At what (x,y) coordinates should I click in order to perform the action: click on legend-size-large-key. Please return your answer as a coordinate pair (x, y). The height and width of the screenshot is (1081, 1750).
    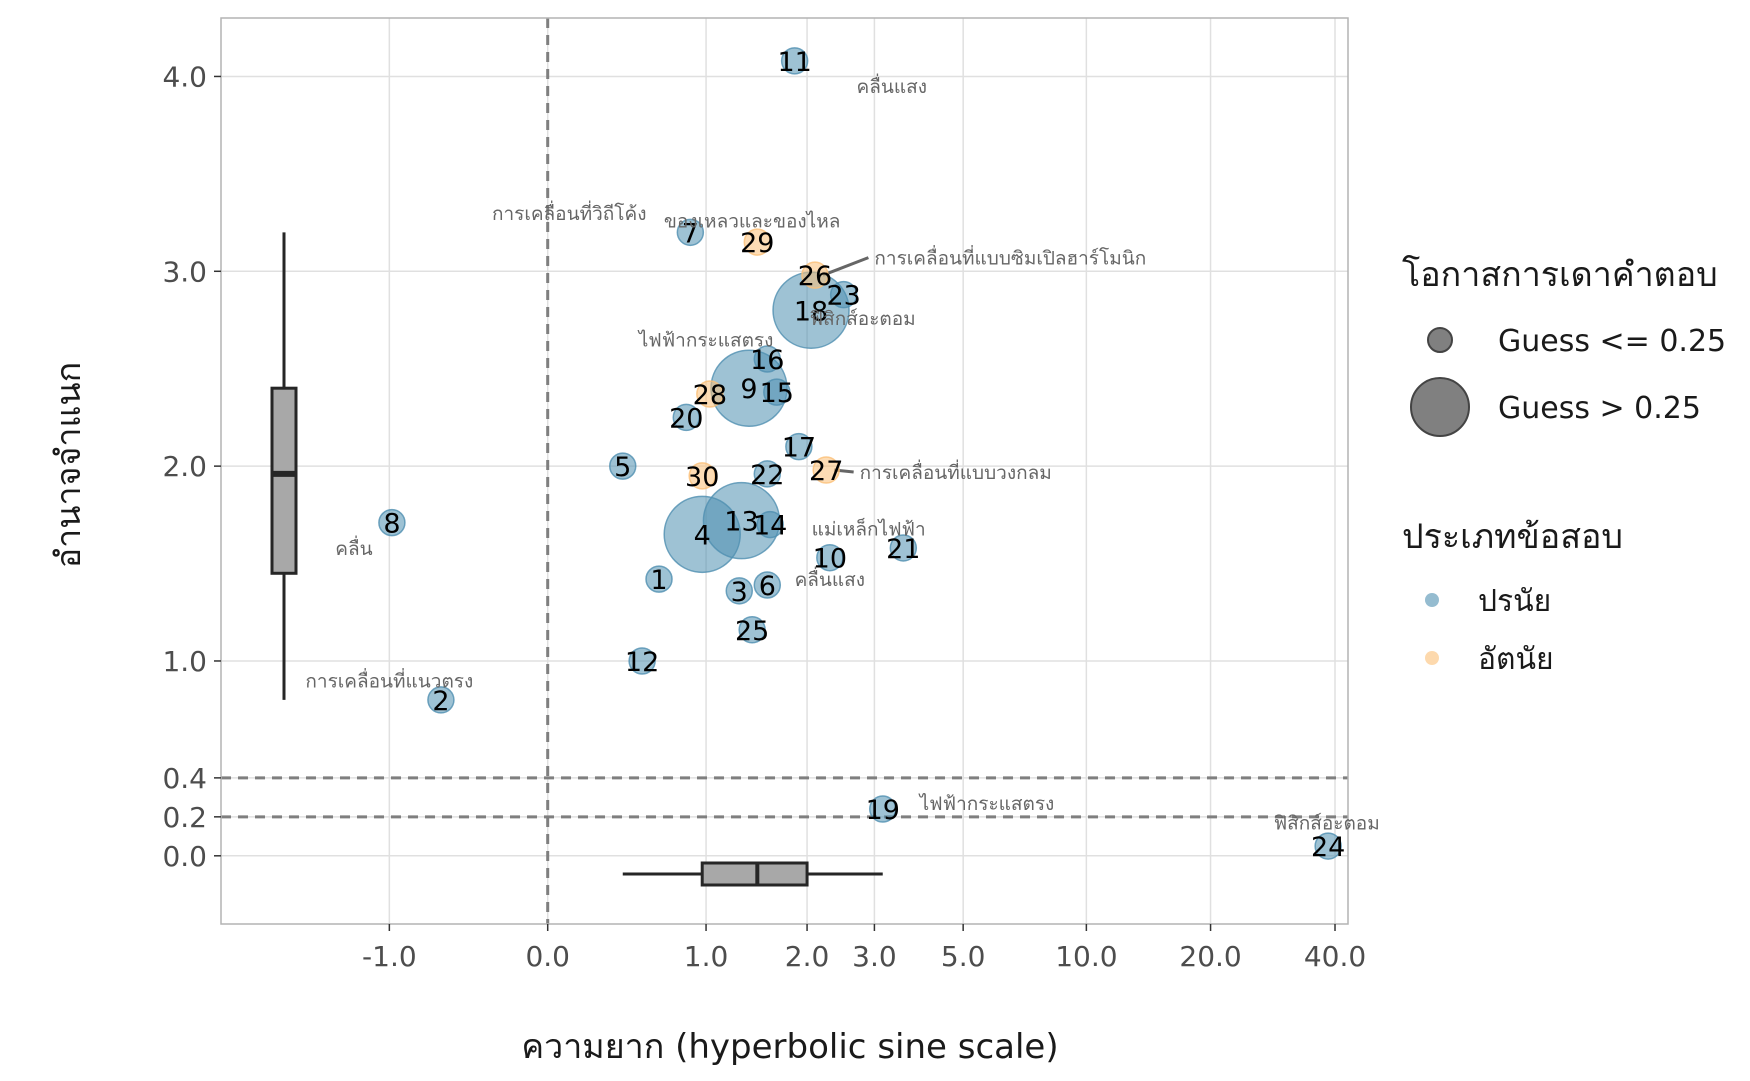
    Looking at the image, I should click on (1440, 407).